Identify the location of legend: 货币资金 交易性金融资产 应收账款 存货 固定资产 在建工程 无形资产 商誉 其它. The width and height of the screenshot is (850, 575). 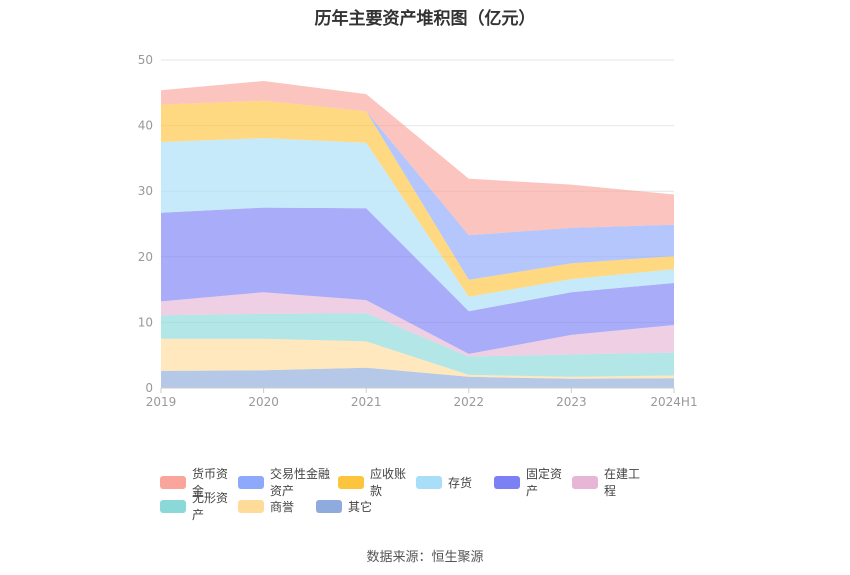
(440, 494).